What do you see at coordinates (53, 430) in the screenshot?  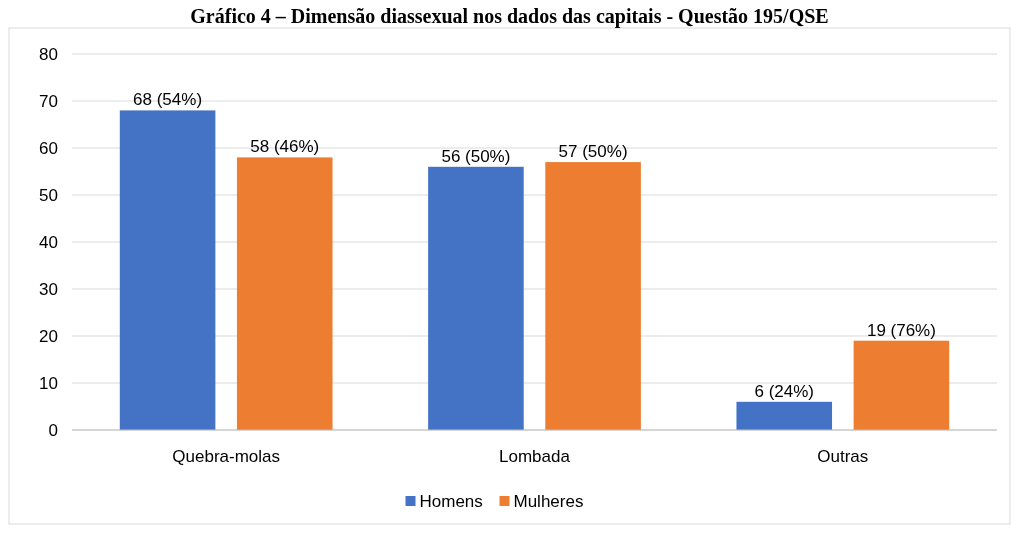 I see `y-tick-label: 0` at bounding box center [53, 430].